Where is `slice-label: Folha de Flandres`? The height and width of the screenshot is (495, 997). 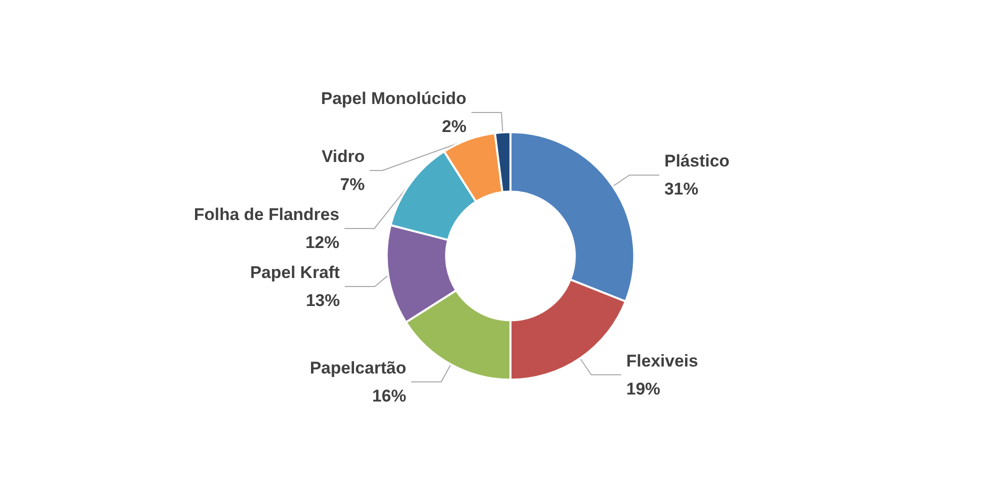
slice-label: Folha de Flandres is located at coordinates (267, 214).